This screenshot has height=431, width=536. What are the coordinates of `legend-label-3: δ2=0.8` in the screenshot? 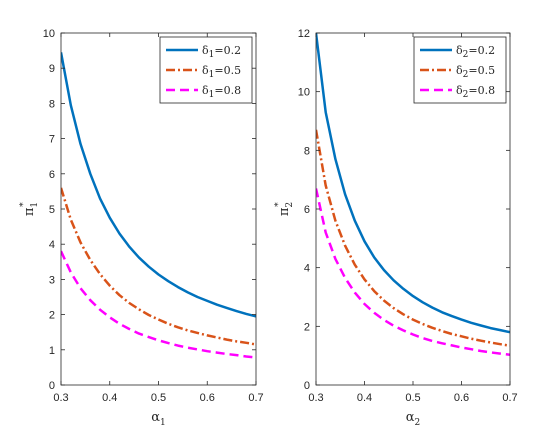 It's located at (475, 92).